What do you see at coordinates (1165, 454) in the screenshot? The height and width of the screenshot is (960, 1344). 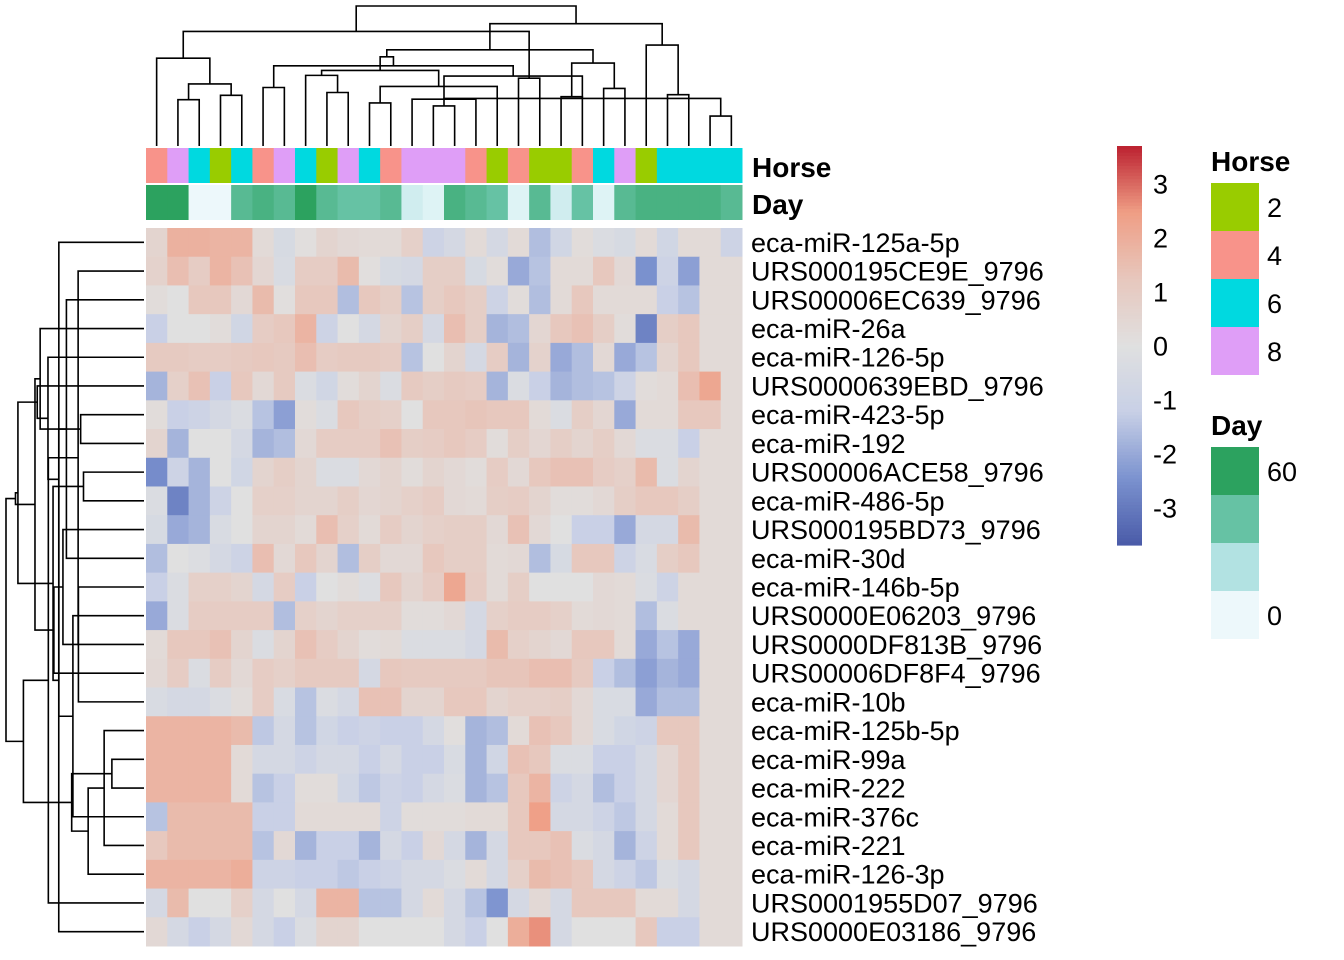 I see `colorbar-tick-label: -2` at bounding box center [1165, 454].